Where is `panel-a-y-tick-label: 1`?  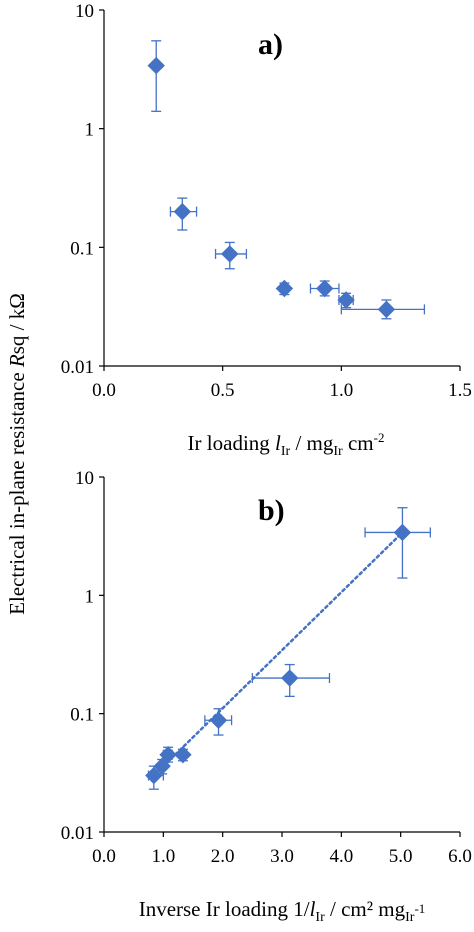 panel-a-y-tick-label: 1 is located at coordinates (90, 130).